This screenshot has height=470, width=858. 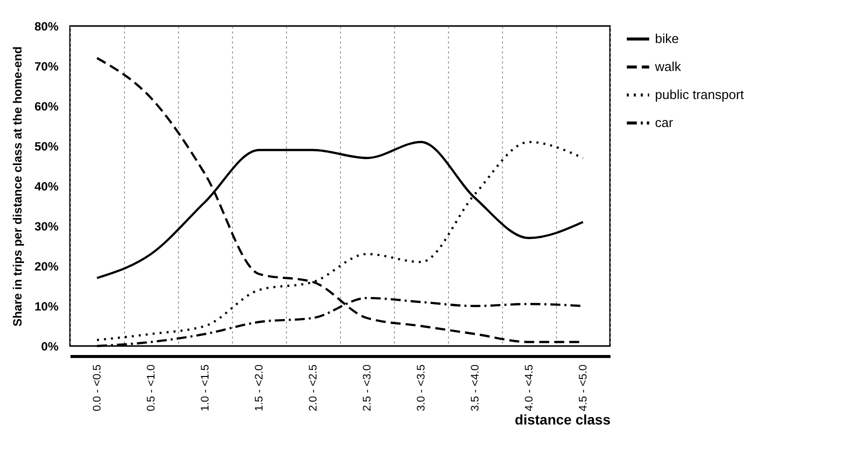 What do you see at coordinates (17, 186) in the screenshot?
I see `y-axis-title: Share in trips per distance class at the home-end` at bounding box center [17, 186].